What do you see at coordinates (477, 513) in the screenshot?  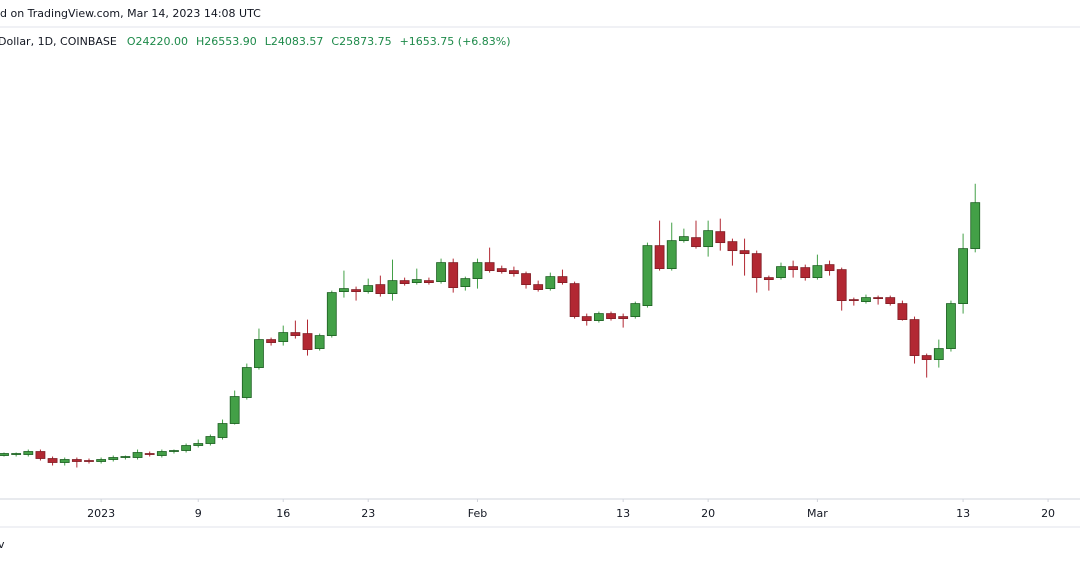 I see `x-tick-label: Feb` at bounding box center [477, 513].